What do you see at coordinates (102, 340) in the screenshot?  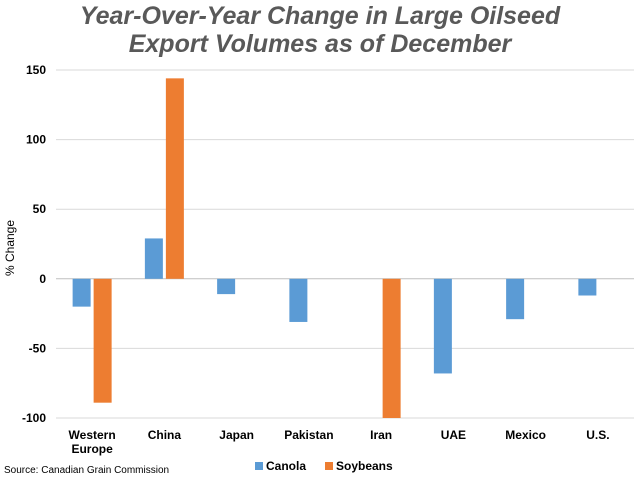 I see `bar-soybeans-westerneurope` at bounding box center [102, 340].